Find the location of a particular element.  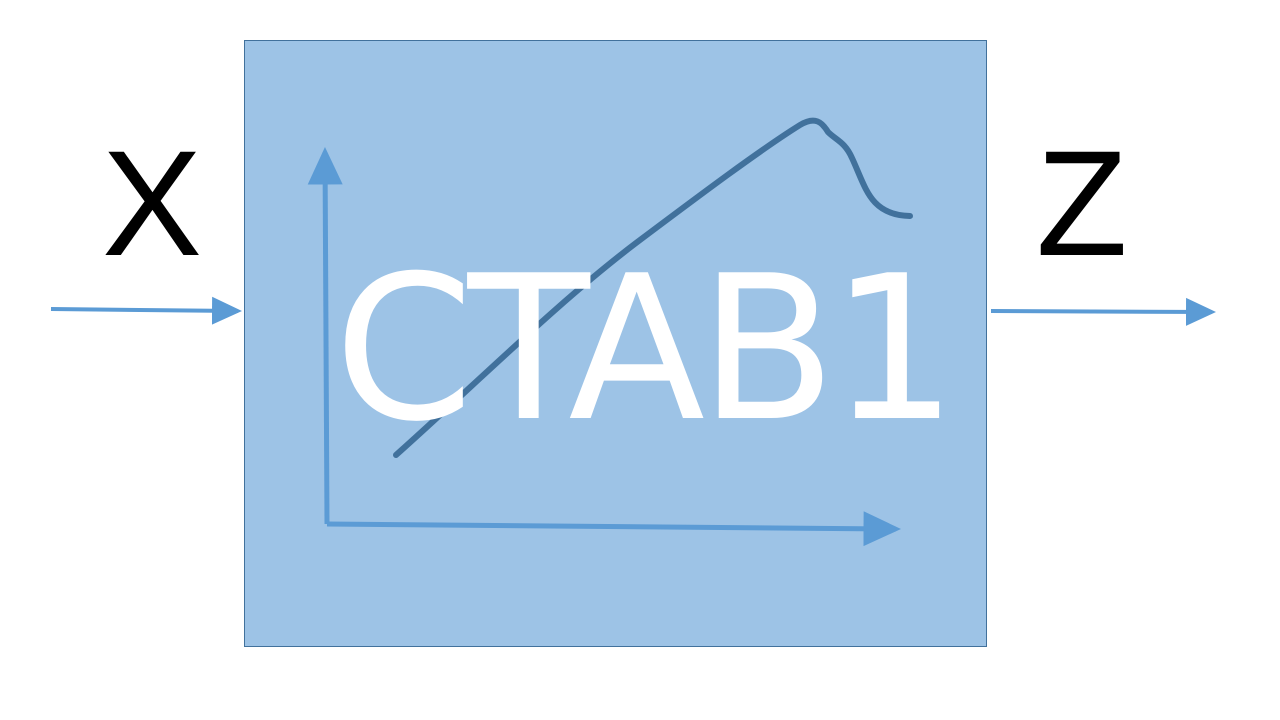

x-axis-icon is located at coordinates (613, 529).